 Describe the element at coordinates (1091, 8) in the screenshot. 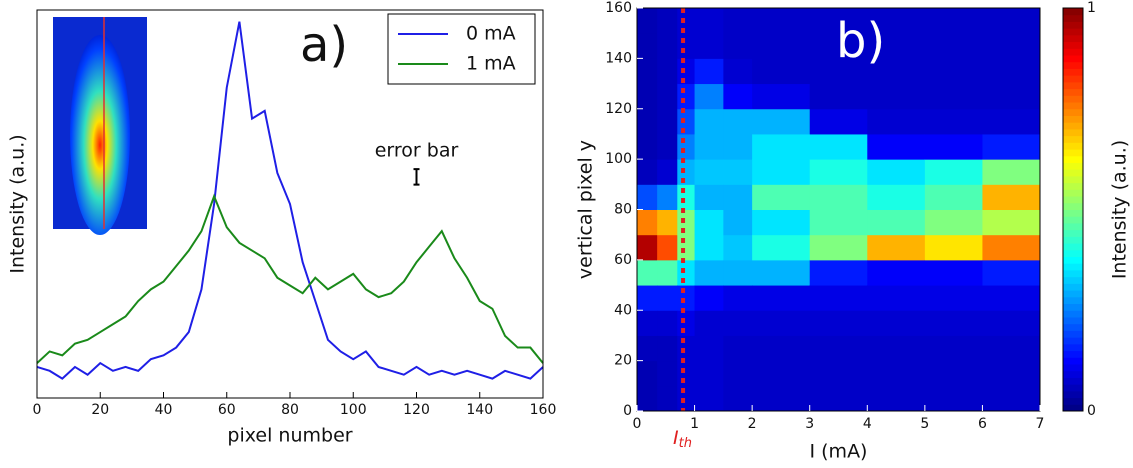

I see `colorbar-tick-label: 1` at that location.